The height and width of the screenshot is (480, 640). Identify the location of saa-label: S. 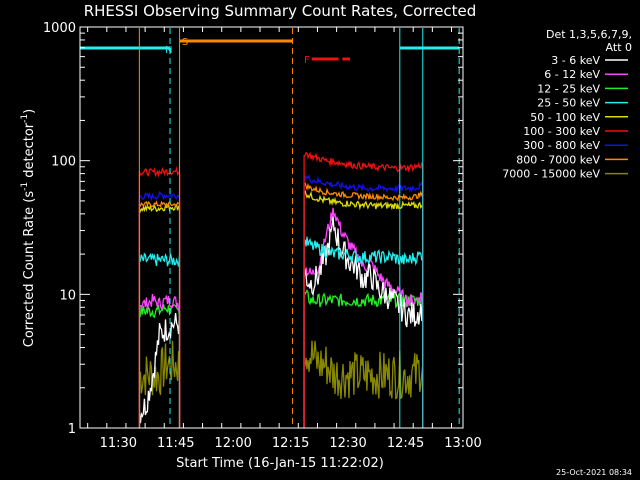
(185, 42).